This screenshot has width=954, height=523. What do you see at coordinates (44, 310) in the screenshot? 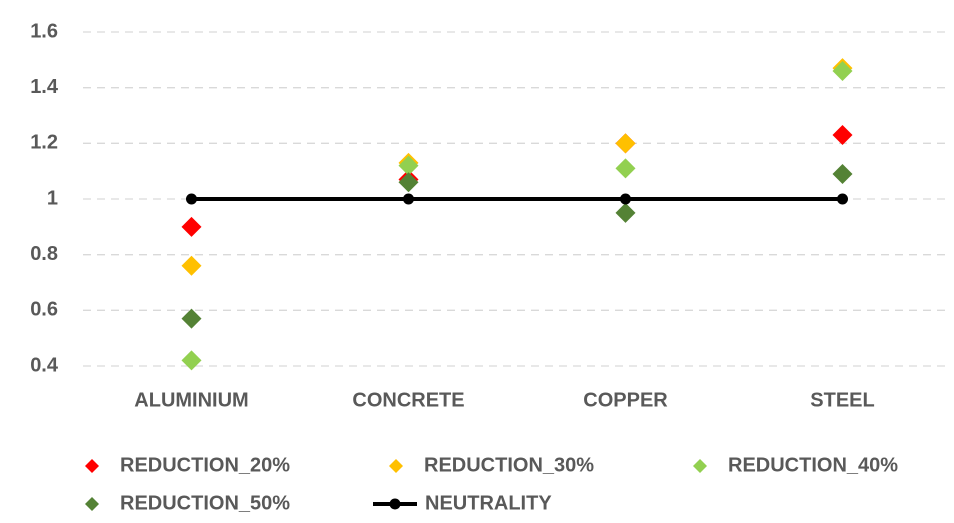
I see `y-tick-label: 0.6` at bounding box center [44, 310].